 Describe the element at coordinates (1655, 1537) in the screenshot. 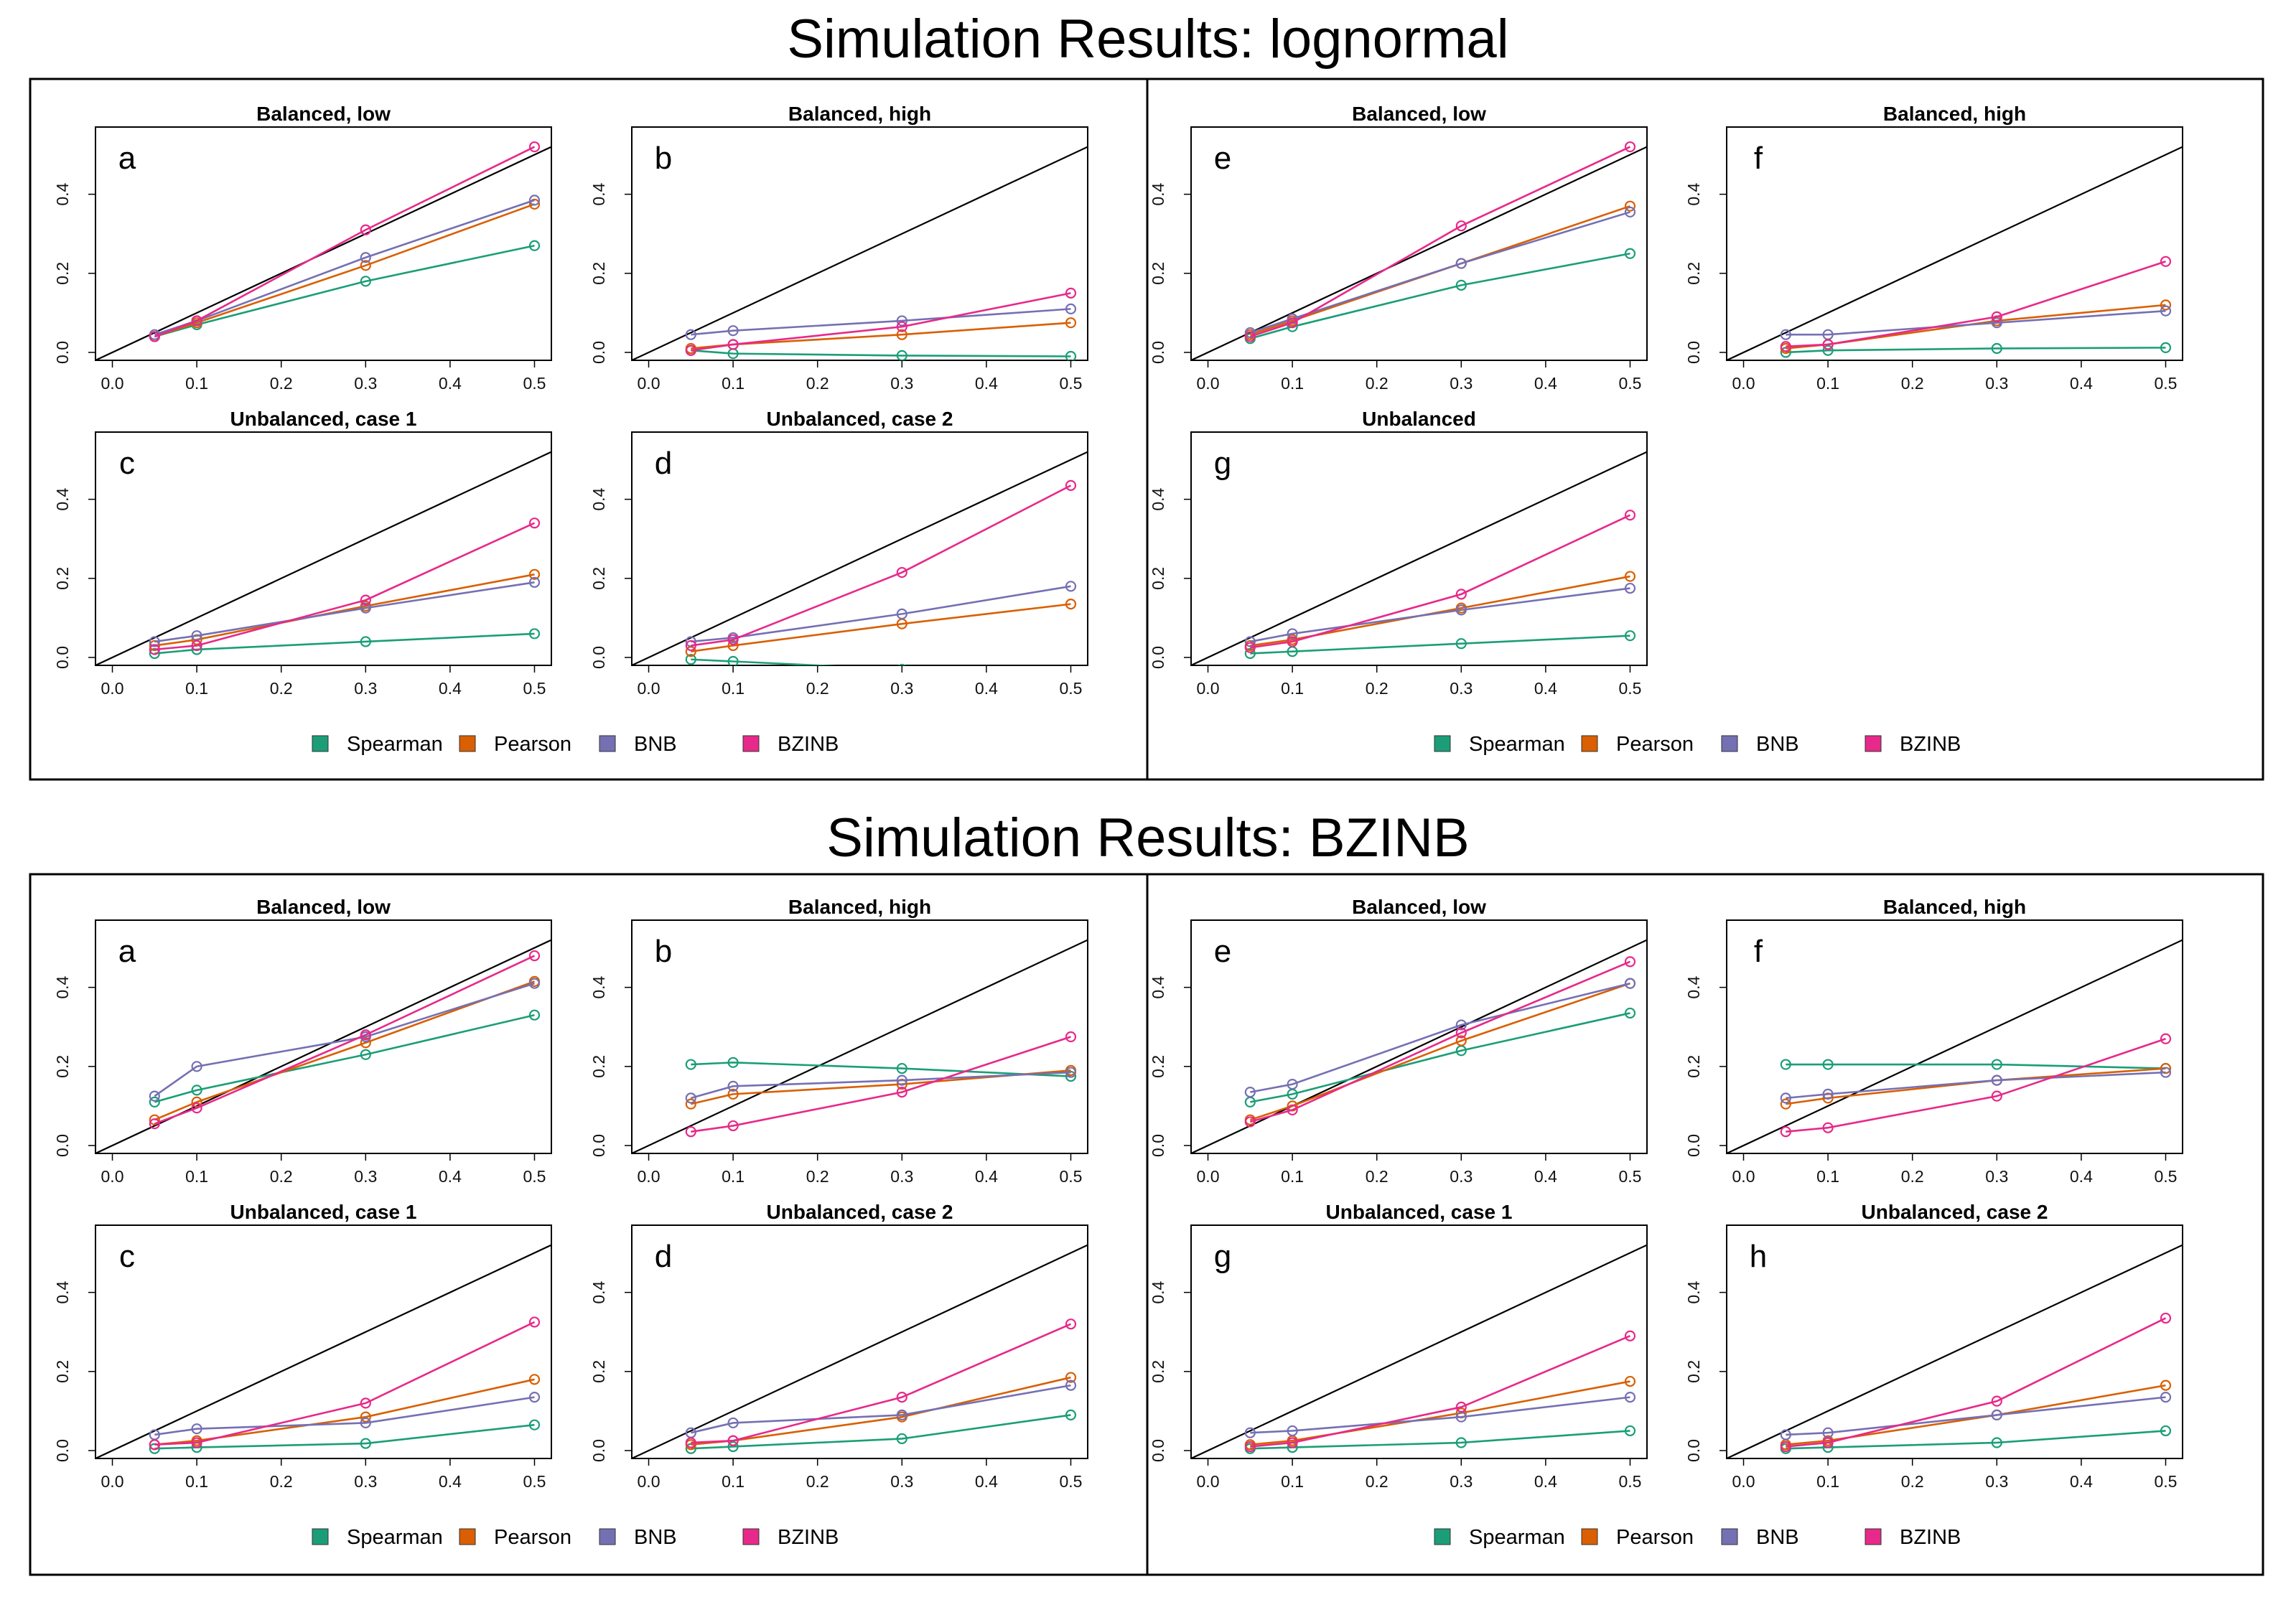

I see `legend-label-pearson: Pearson` at that location.